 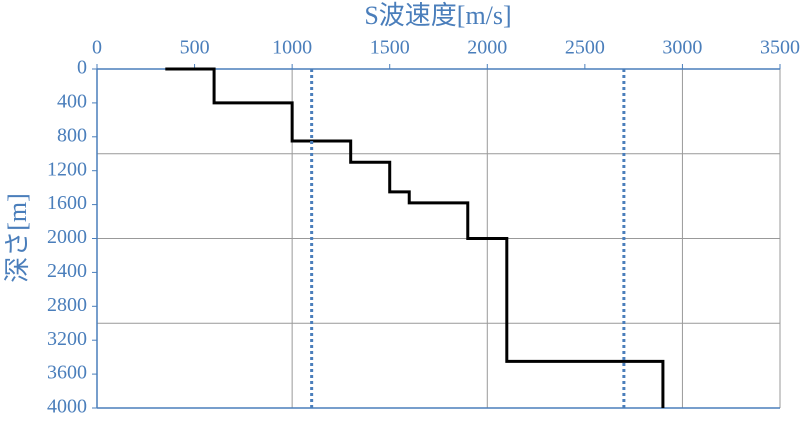 I want to click on x-axis-title: S波速度[m/s], so click(x=437, y=15).